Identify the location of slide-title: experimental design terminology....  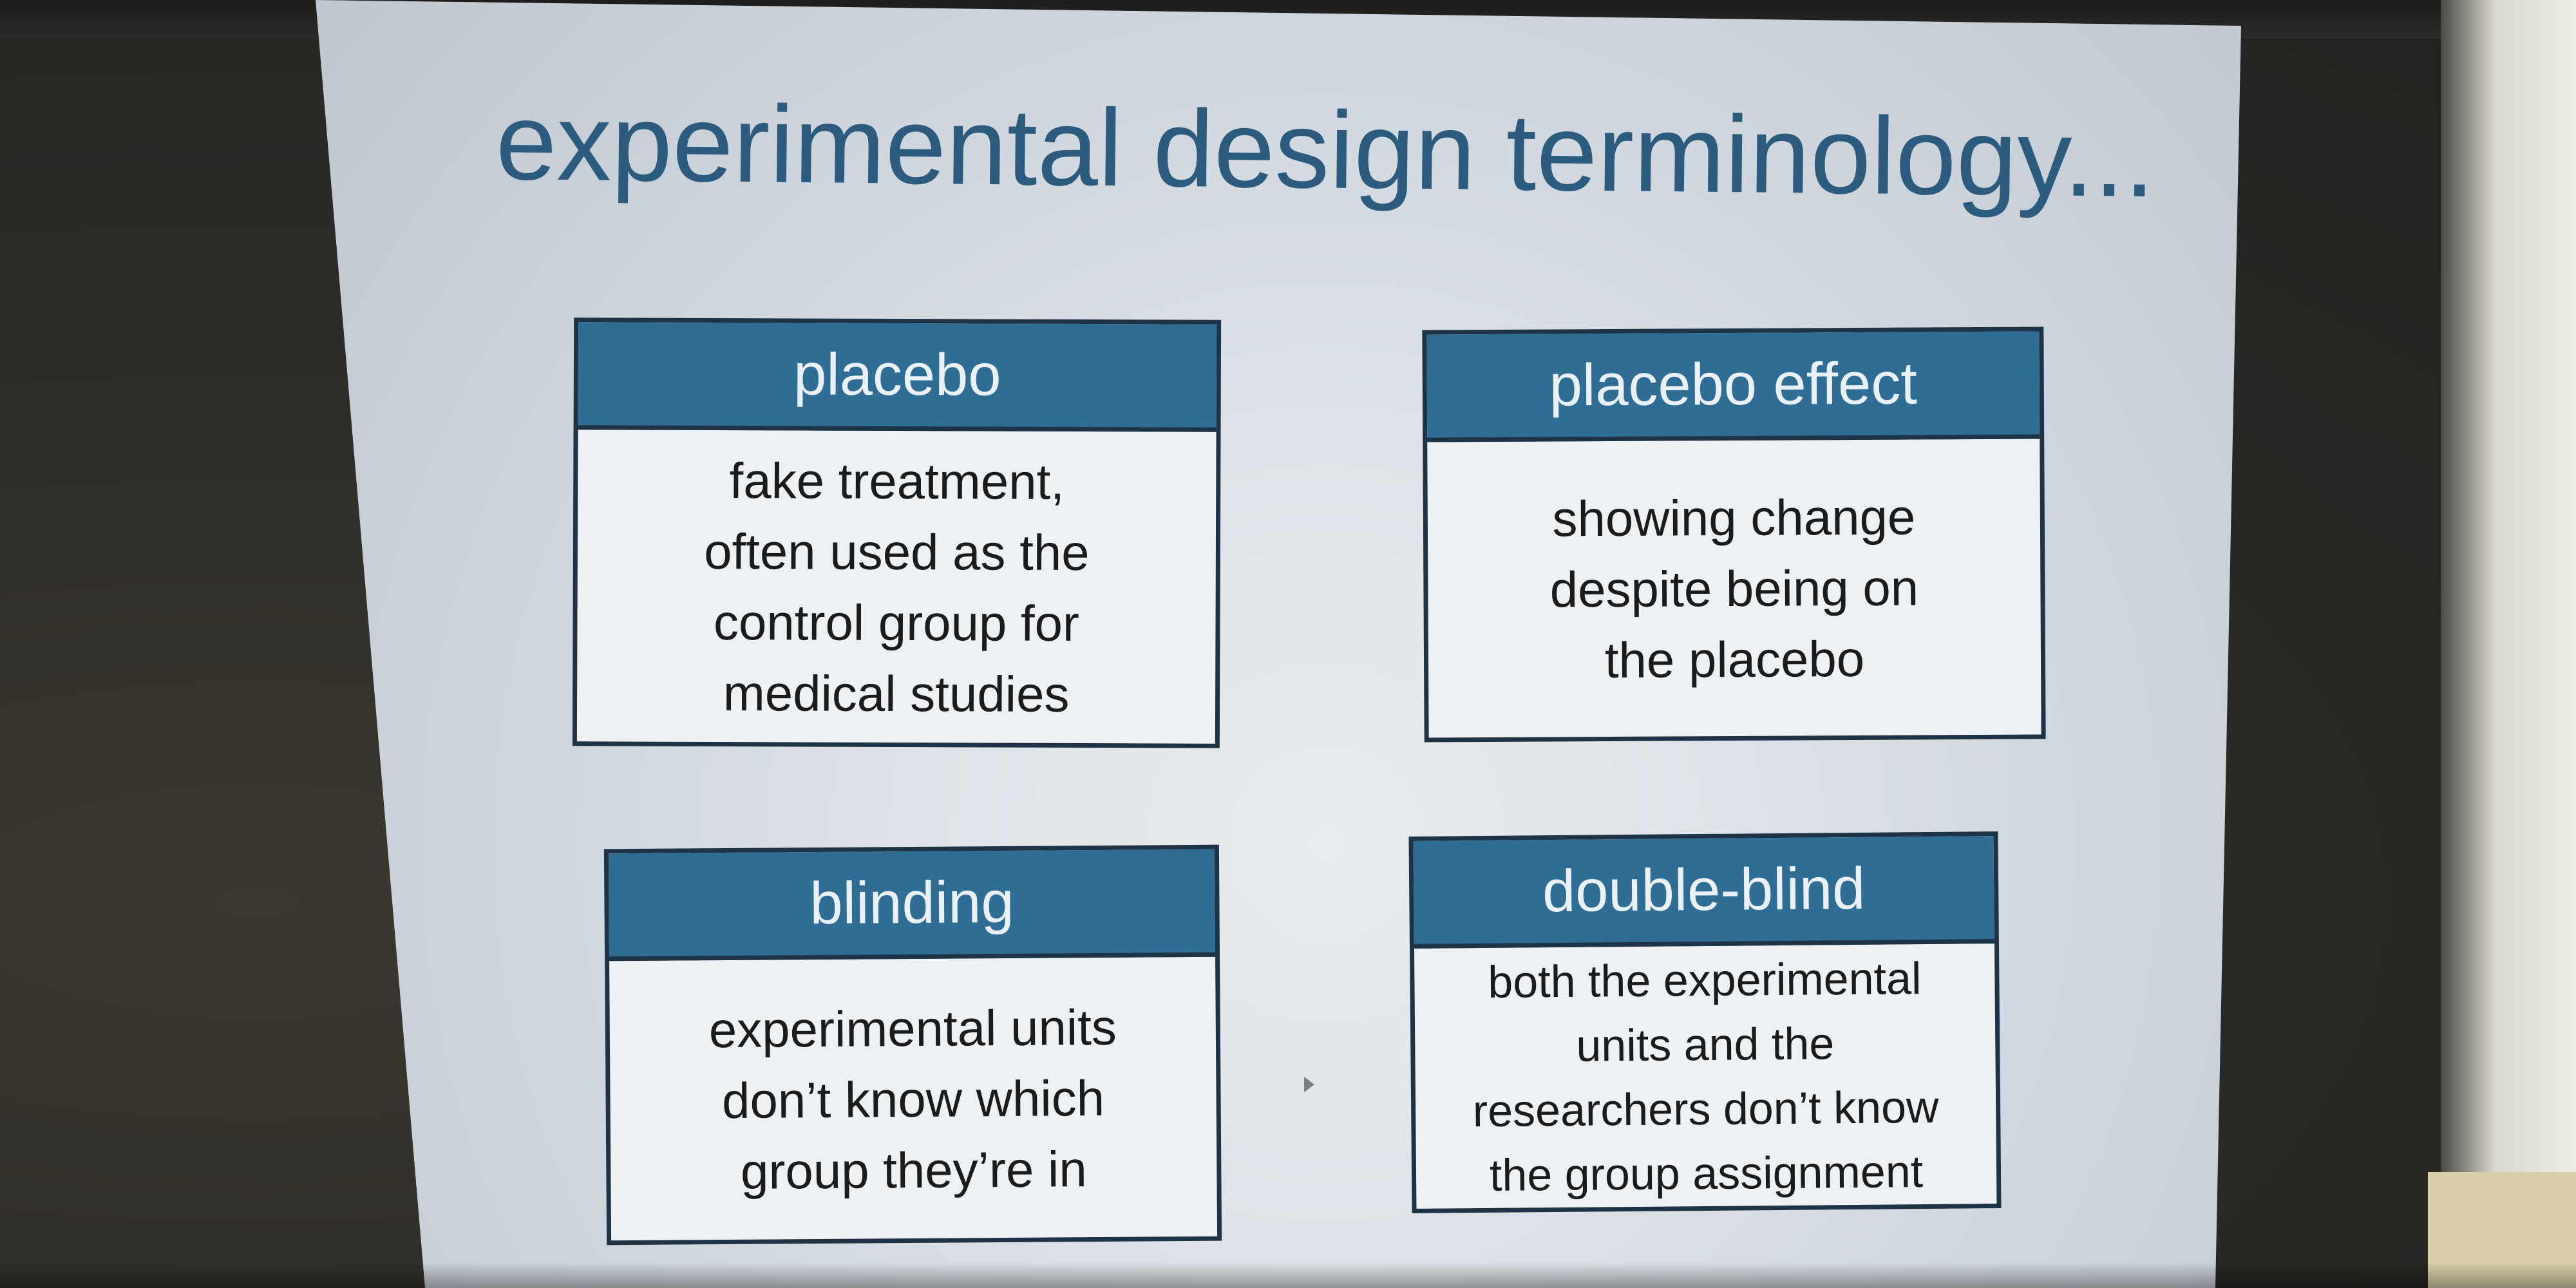
(1325, 150).